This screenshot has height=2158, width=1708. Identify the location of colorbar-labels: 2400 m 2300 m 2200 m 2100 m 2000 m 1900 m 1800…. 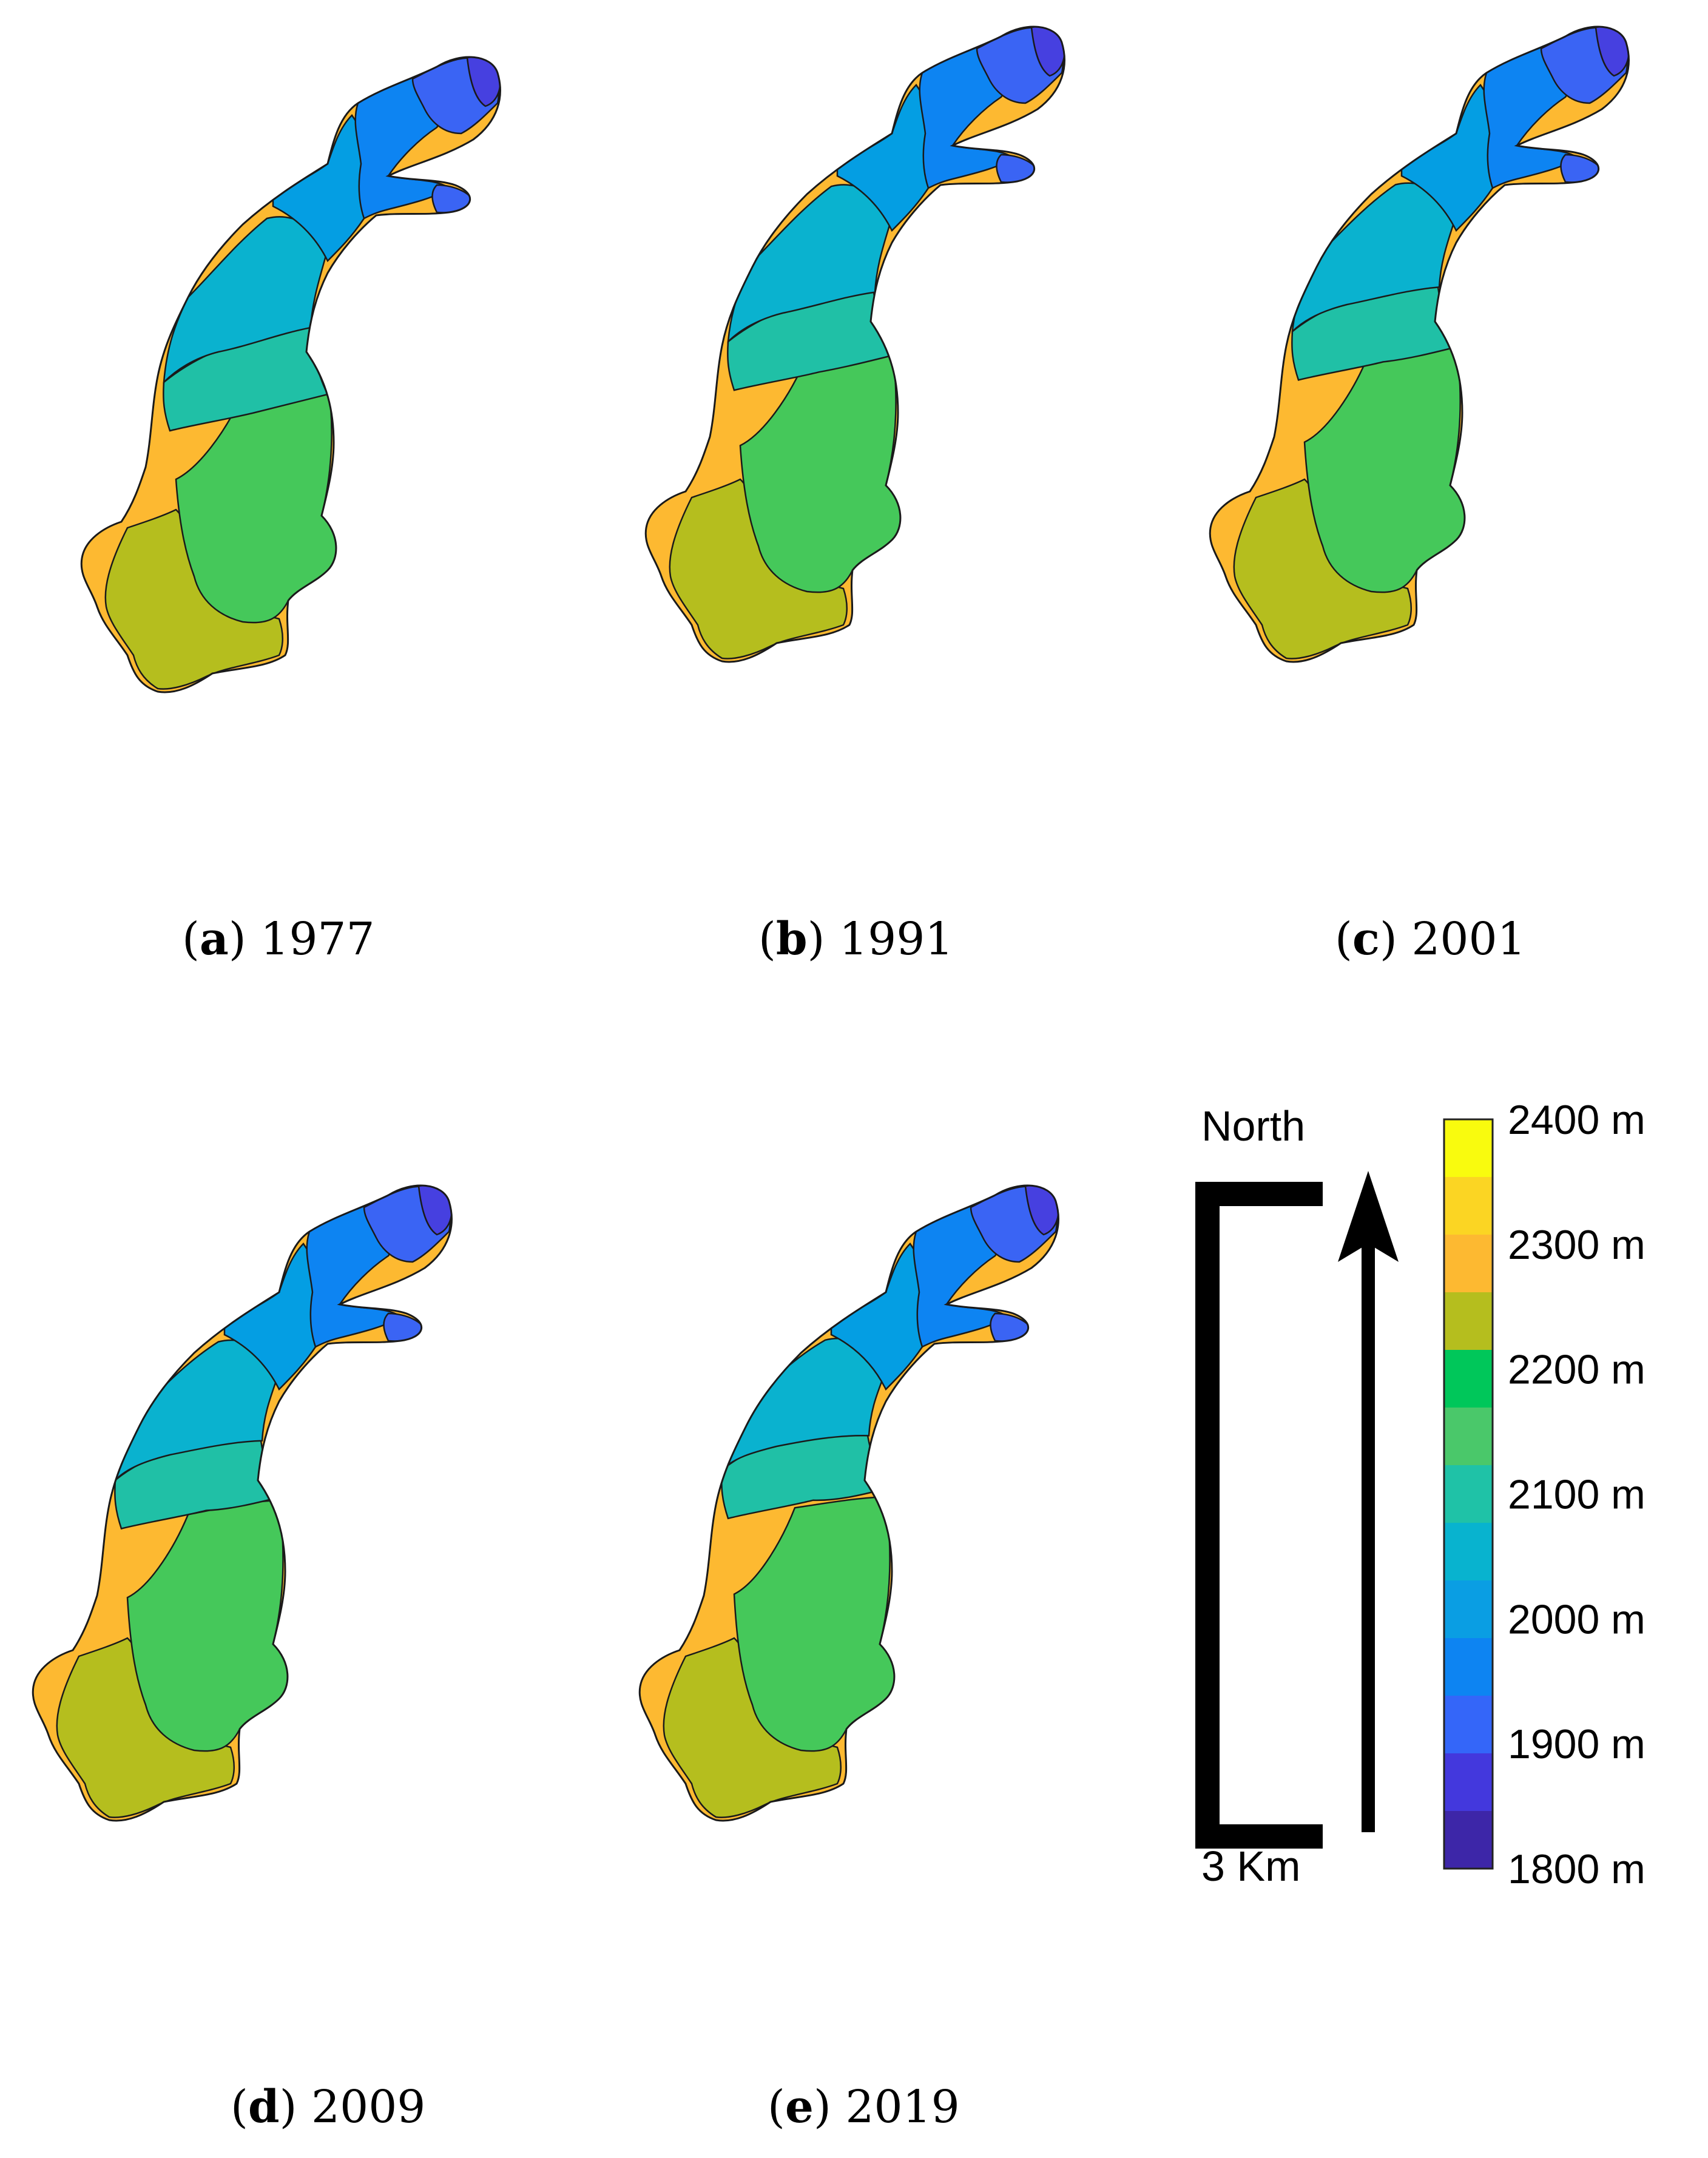
(1577, 1495).